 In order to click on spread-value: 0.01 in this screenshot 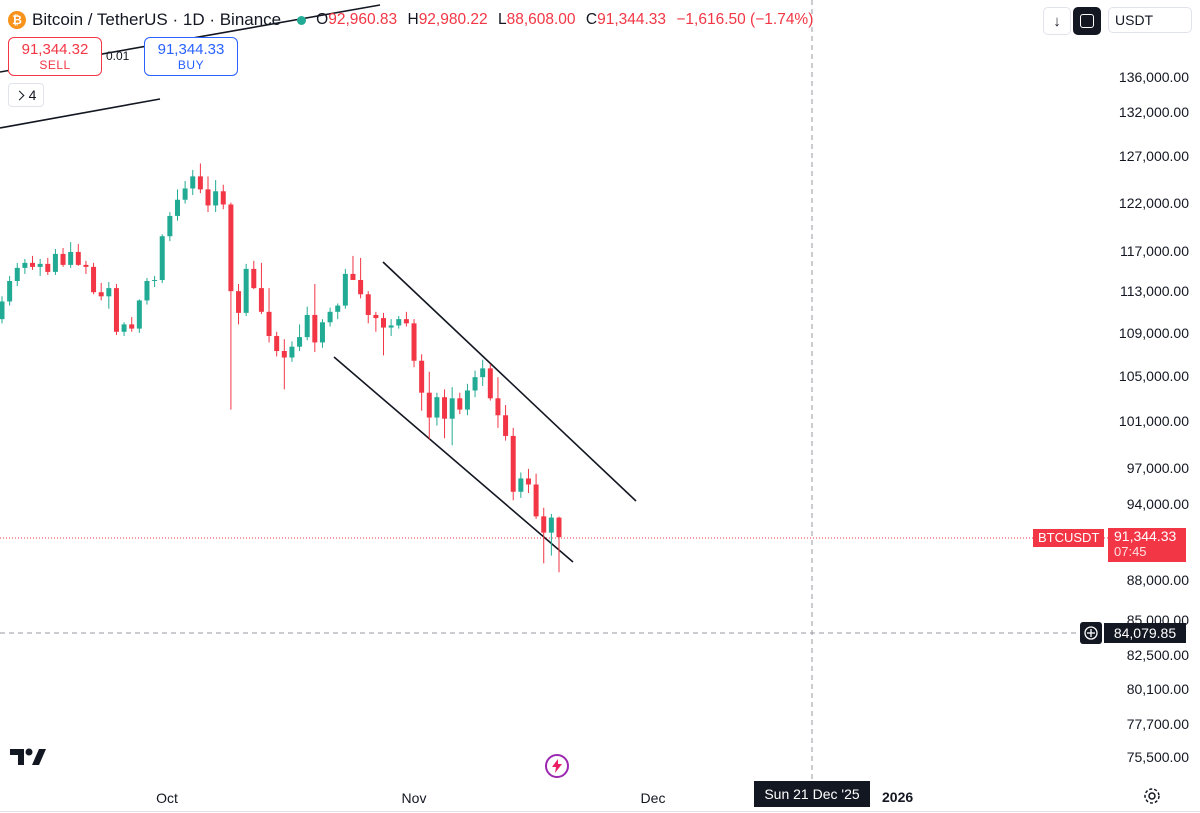, I will do `click(118, 56)`.